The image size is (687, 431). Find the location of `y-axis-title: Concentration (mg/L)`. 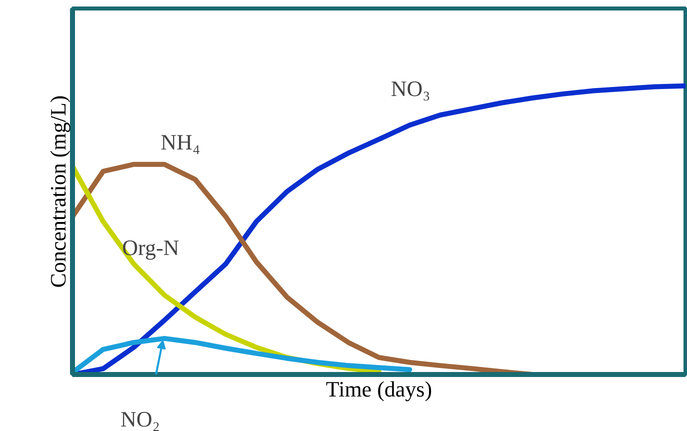

y-axis-title: Concentration (mg/L) is located at coordinates (58, 191).